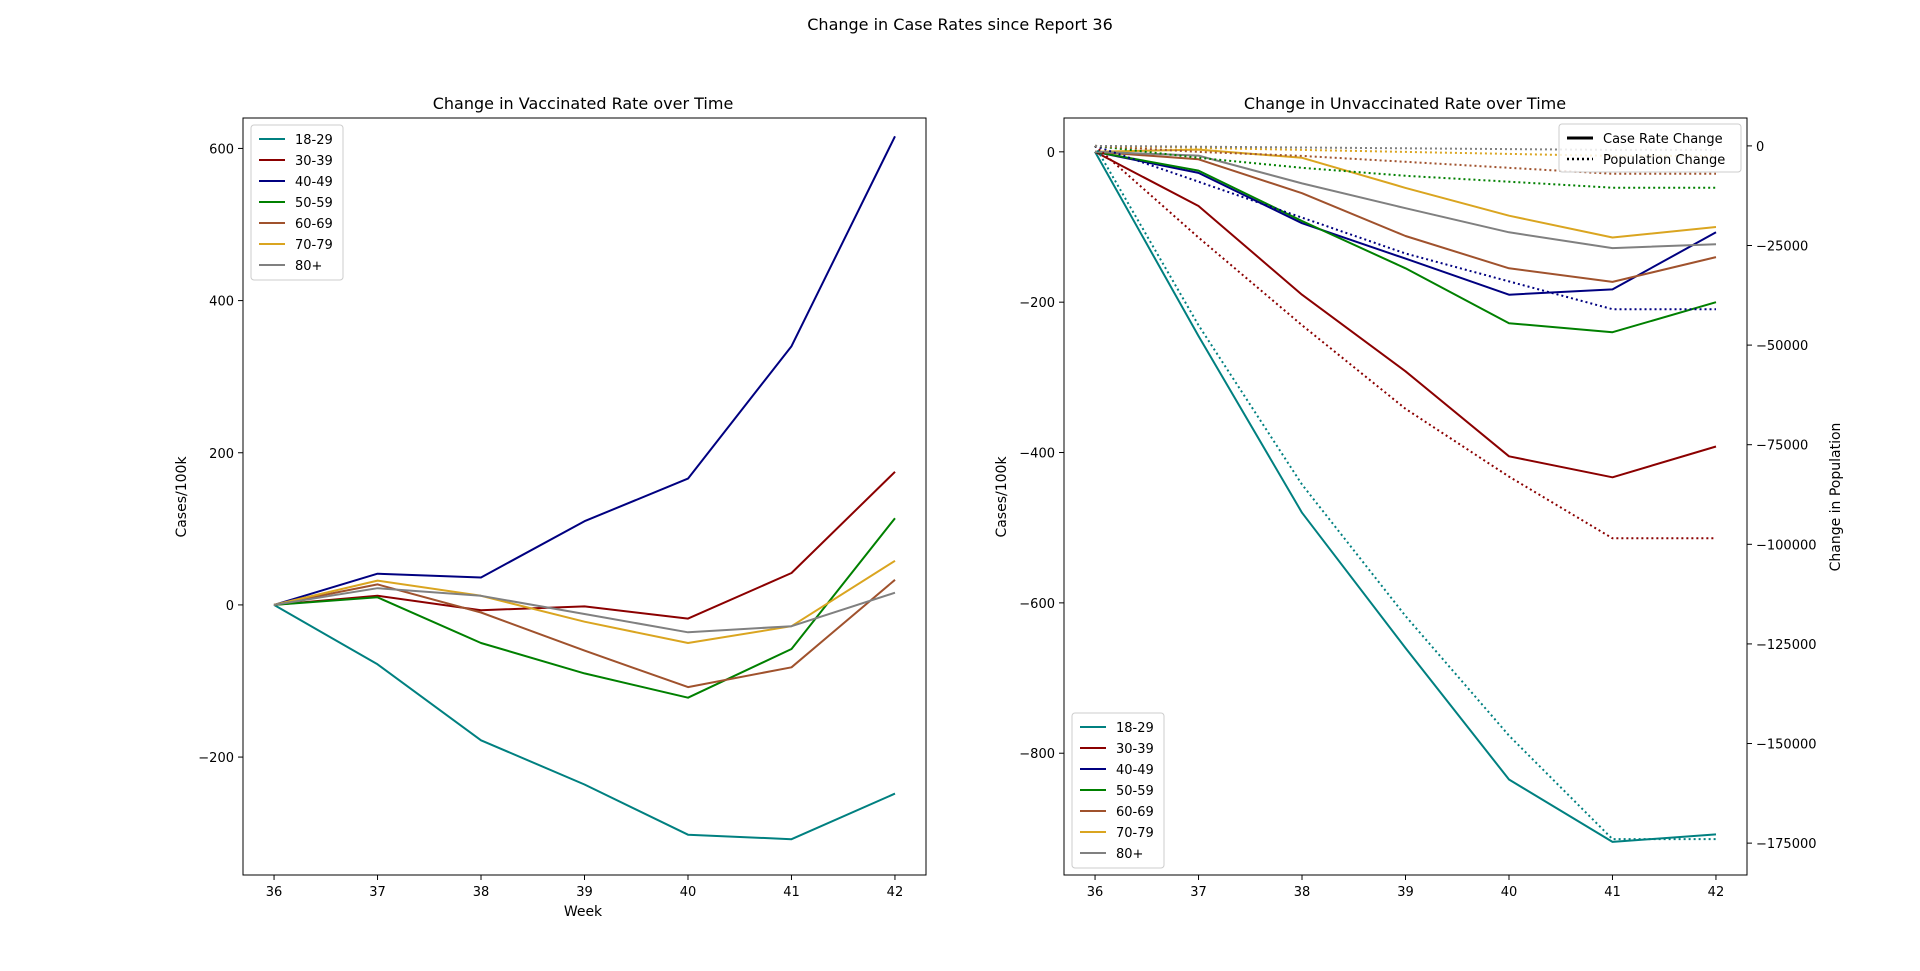 The width and height of the screenshot is (1920, 971). I want to click on unvaccinated-y-axis-label: Cases/100k, so click(1002, 497).